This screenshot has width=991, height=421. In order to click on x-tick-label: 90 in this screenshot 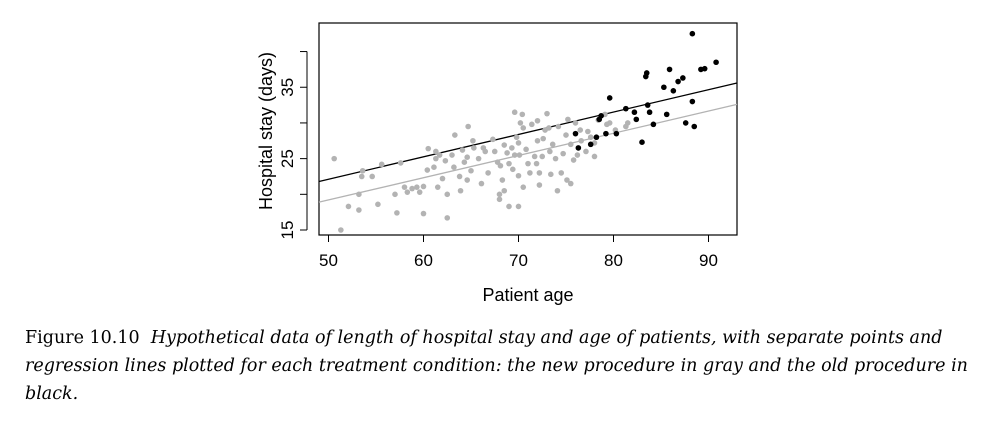, I will do `click(708, 260)`.